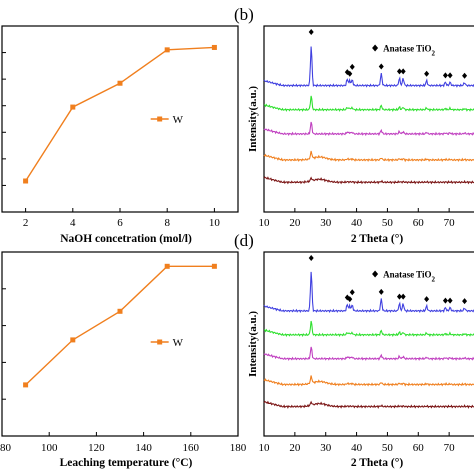 The height and width of the screenshot is (474, 474). Describe the element at coordinates (126, 239) in the screenshot. I see `x-axis-label: NaOH concetration (mol/l)` at that location.